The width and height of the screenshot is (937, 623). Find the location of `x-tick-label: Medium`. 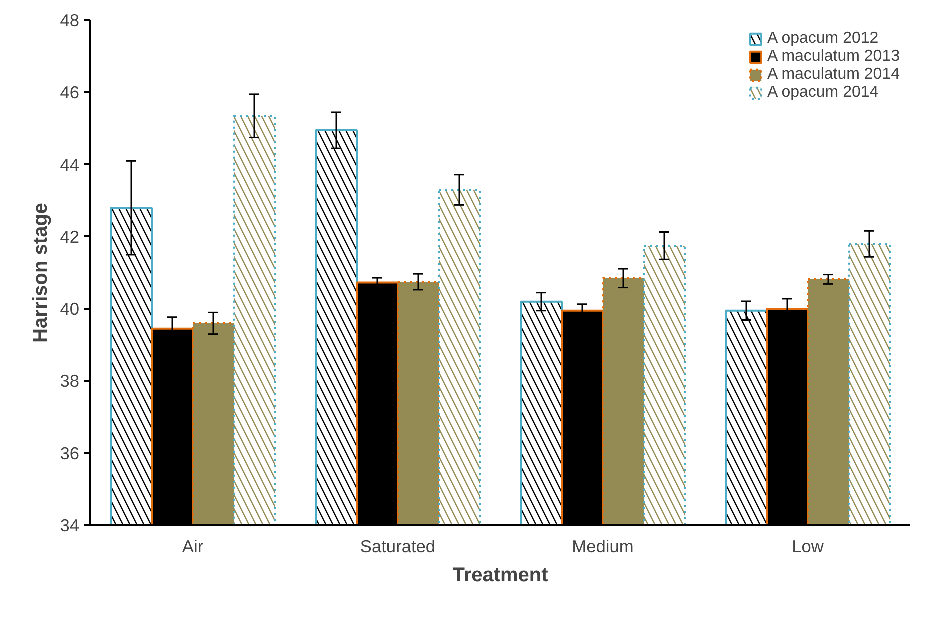

x-tick-label: Medium is located at coordinates (603, 546).